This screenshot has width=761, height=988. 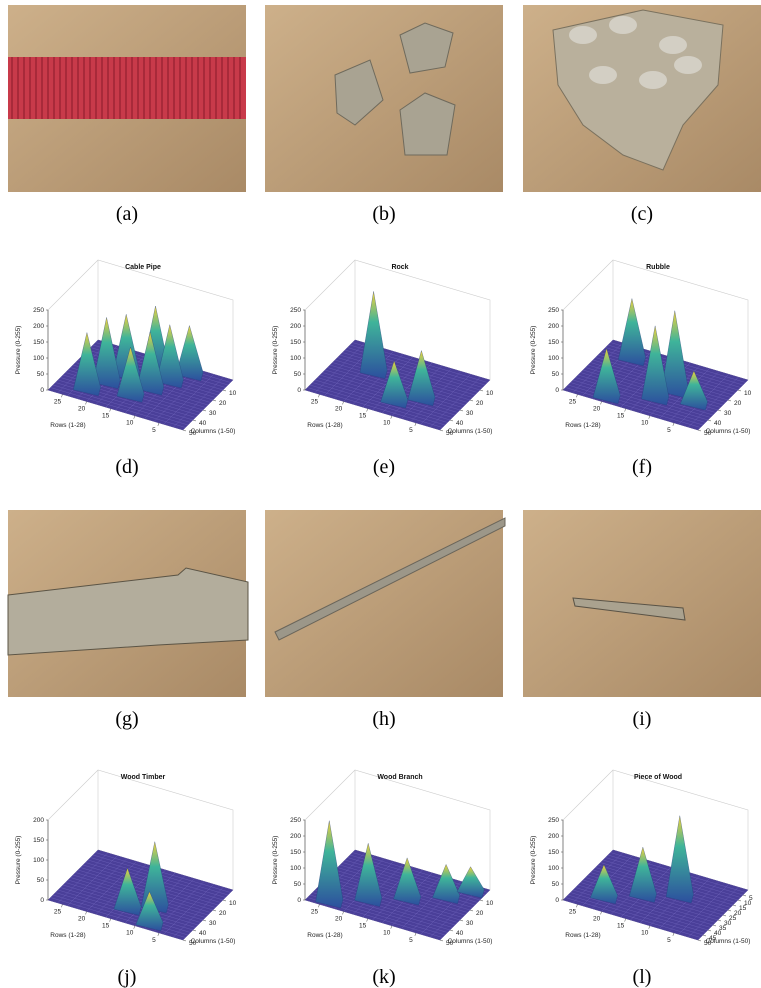 I want to click on photo-panel: (i), so click(x=642, y=620).